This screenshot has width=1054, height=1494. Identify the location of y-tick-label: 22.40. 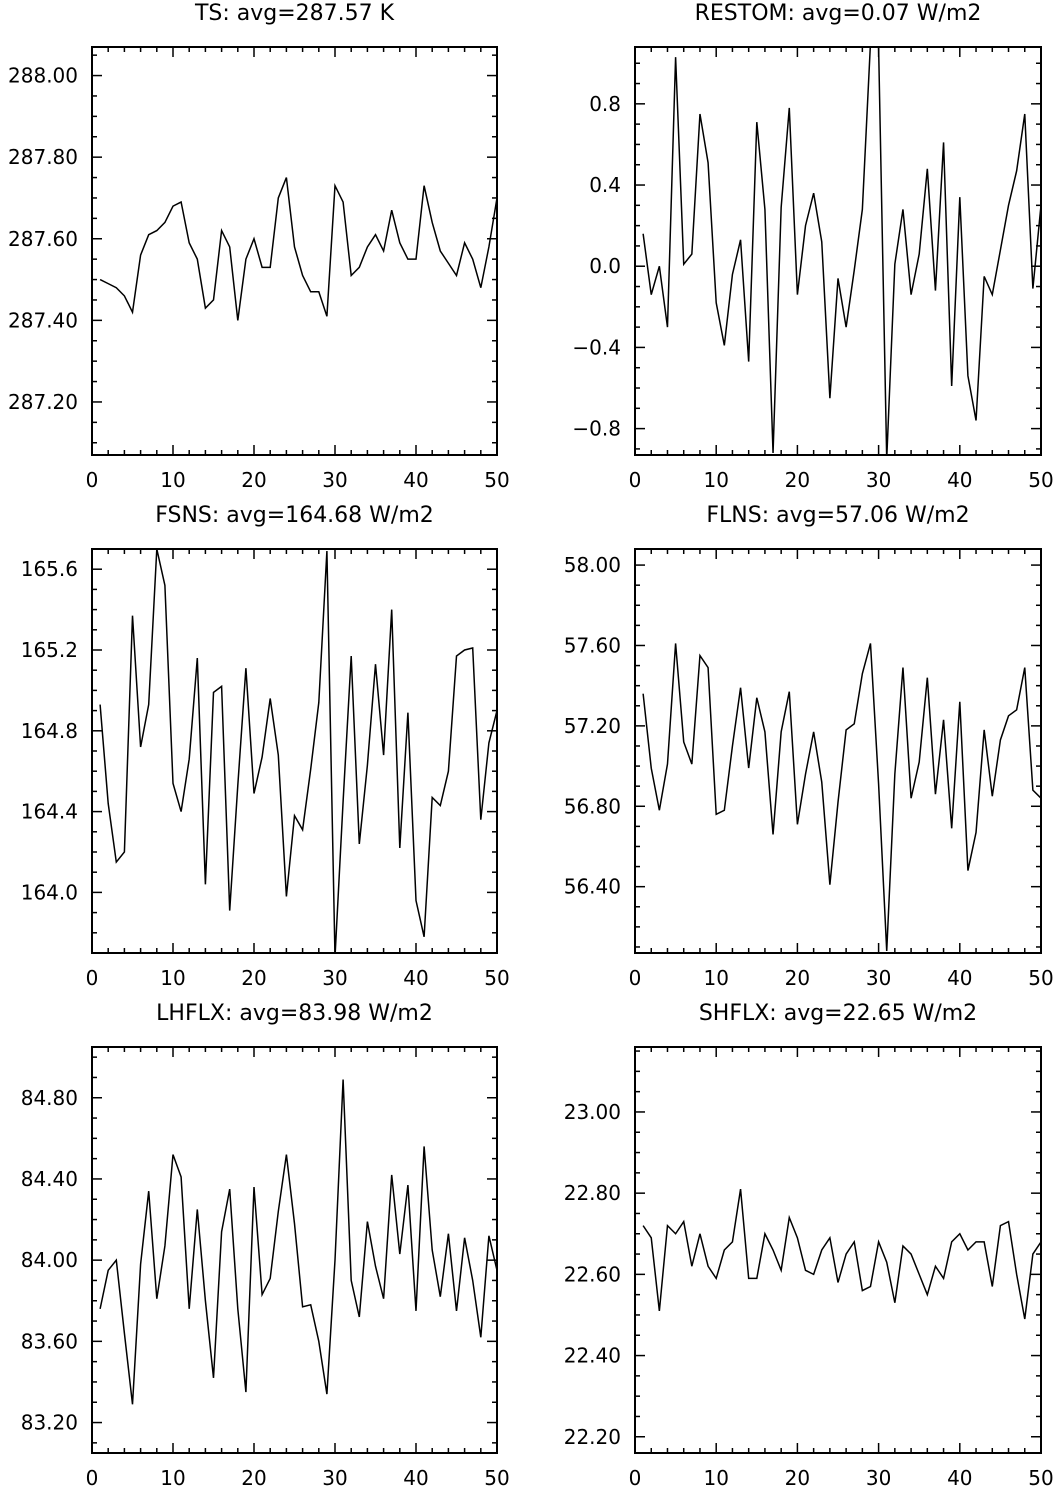
(592, 1356).